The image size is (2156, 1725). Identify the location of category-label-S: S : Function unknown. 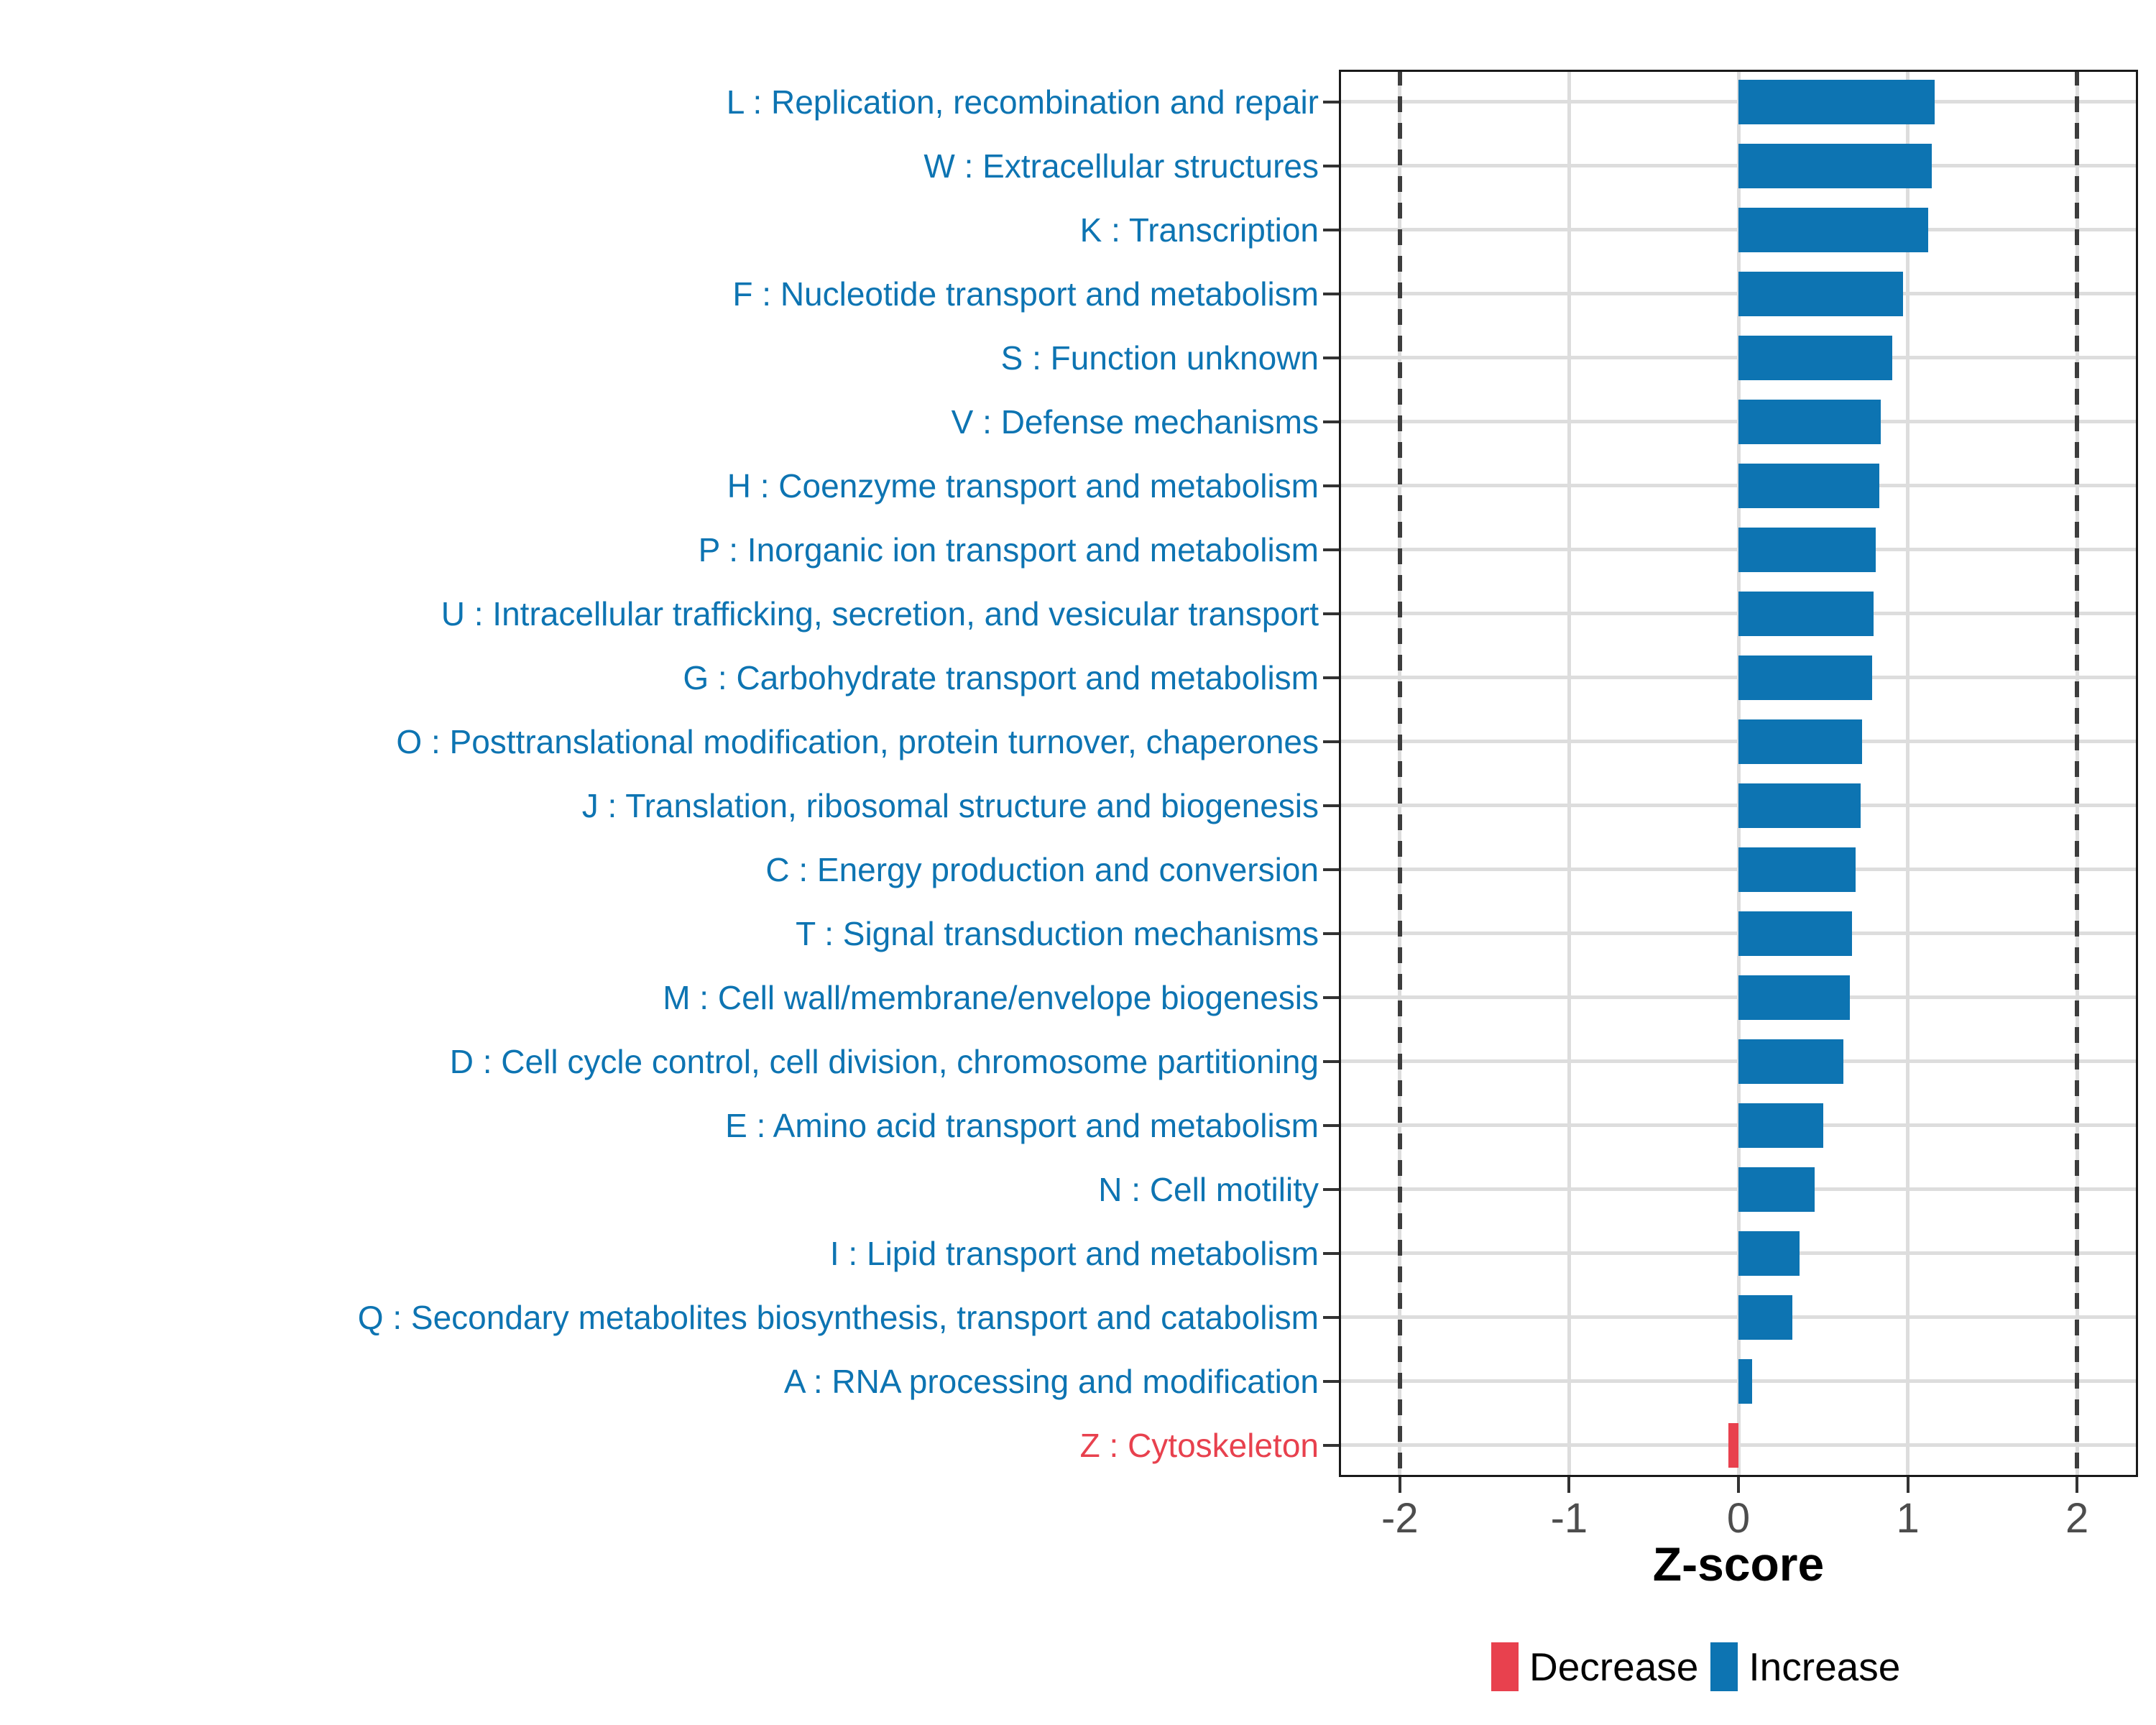
(1159, 358).